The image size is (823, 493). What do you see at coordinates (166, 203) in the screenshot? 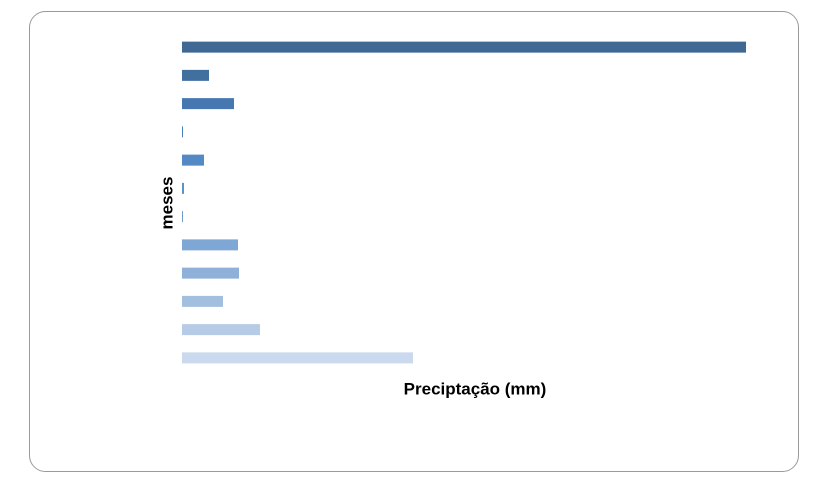
I see `y-axis-label: meses` at bounding box center [166, 203].